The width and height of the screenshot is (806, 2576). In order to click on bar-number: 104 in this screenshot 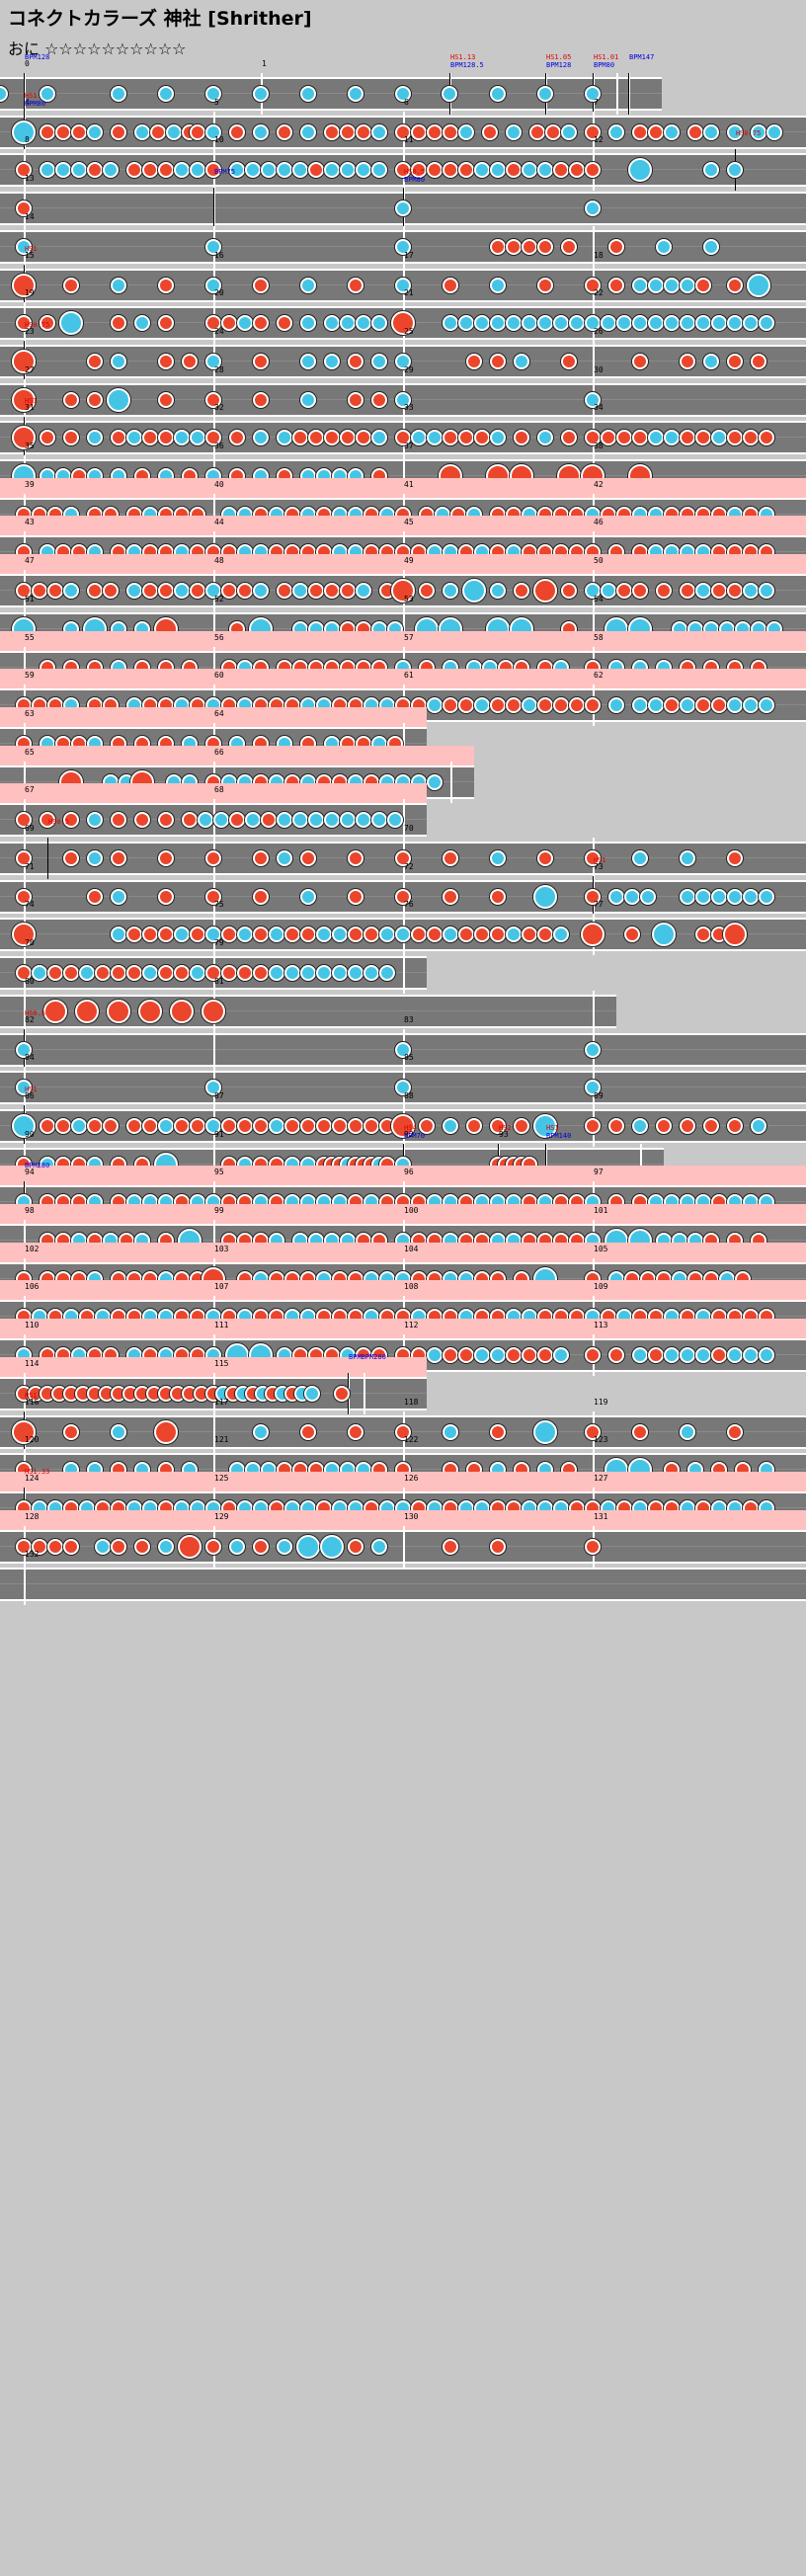, I will do `click(412, 1248)`.